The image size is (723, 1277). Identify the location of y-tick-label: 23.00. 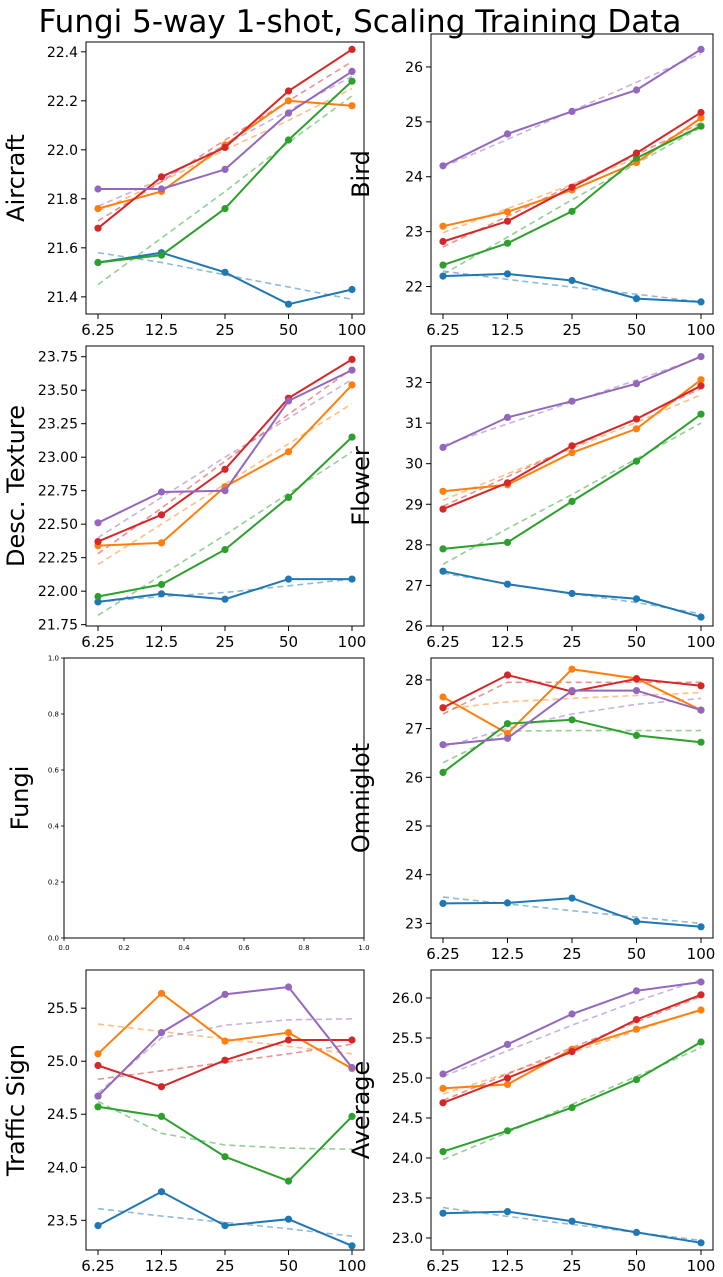
(58, 458).